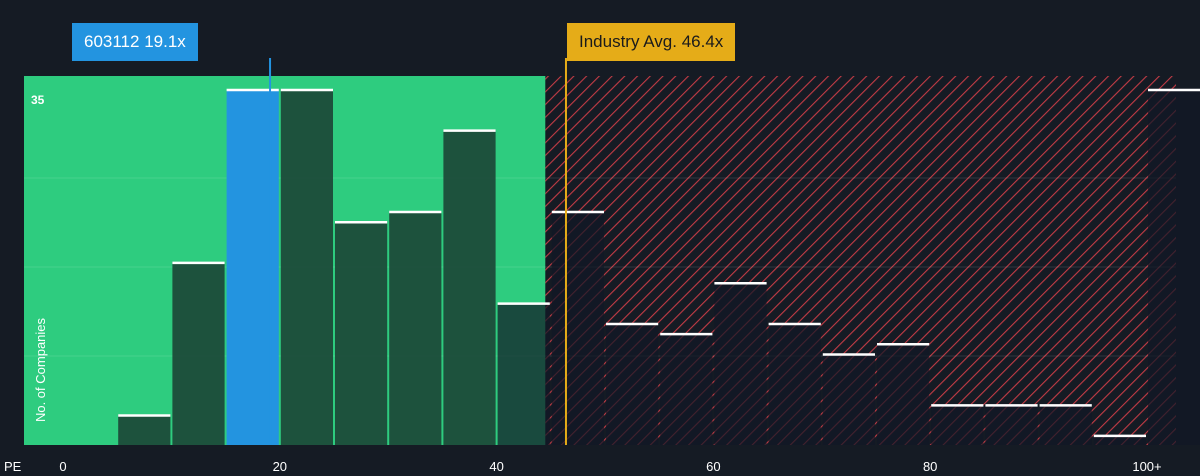 Image resolution: width=1200 pixels, height=476 pixels. I want to click on x-tick-label: 60, so click(713, 466).